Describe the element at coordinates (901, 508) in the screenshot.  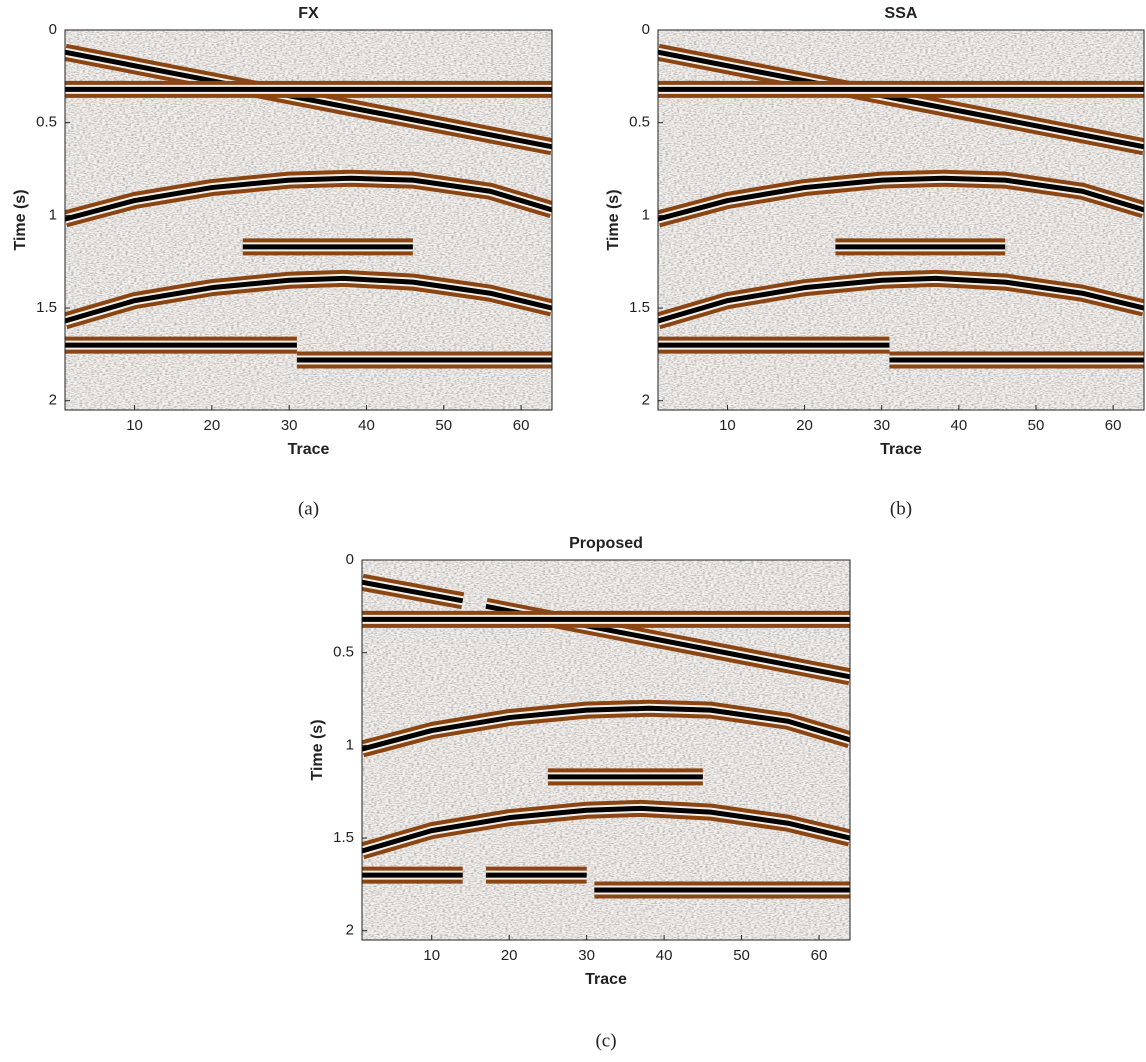
I see `figure-caption: (b)` at that location.